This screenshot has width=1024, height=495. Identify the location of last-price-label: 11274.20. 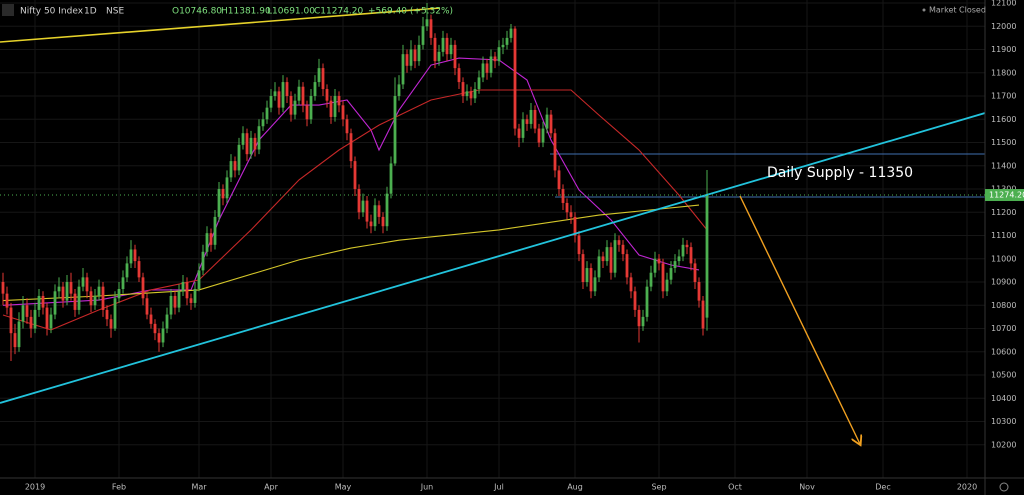
(1006, 195).